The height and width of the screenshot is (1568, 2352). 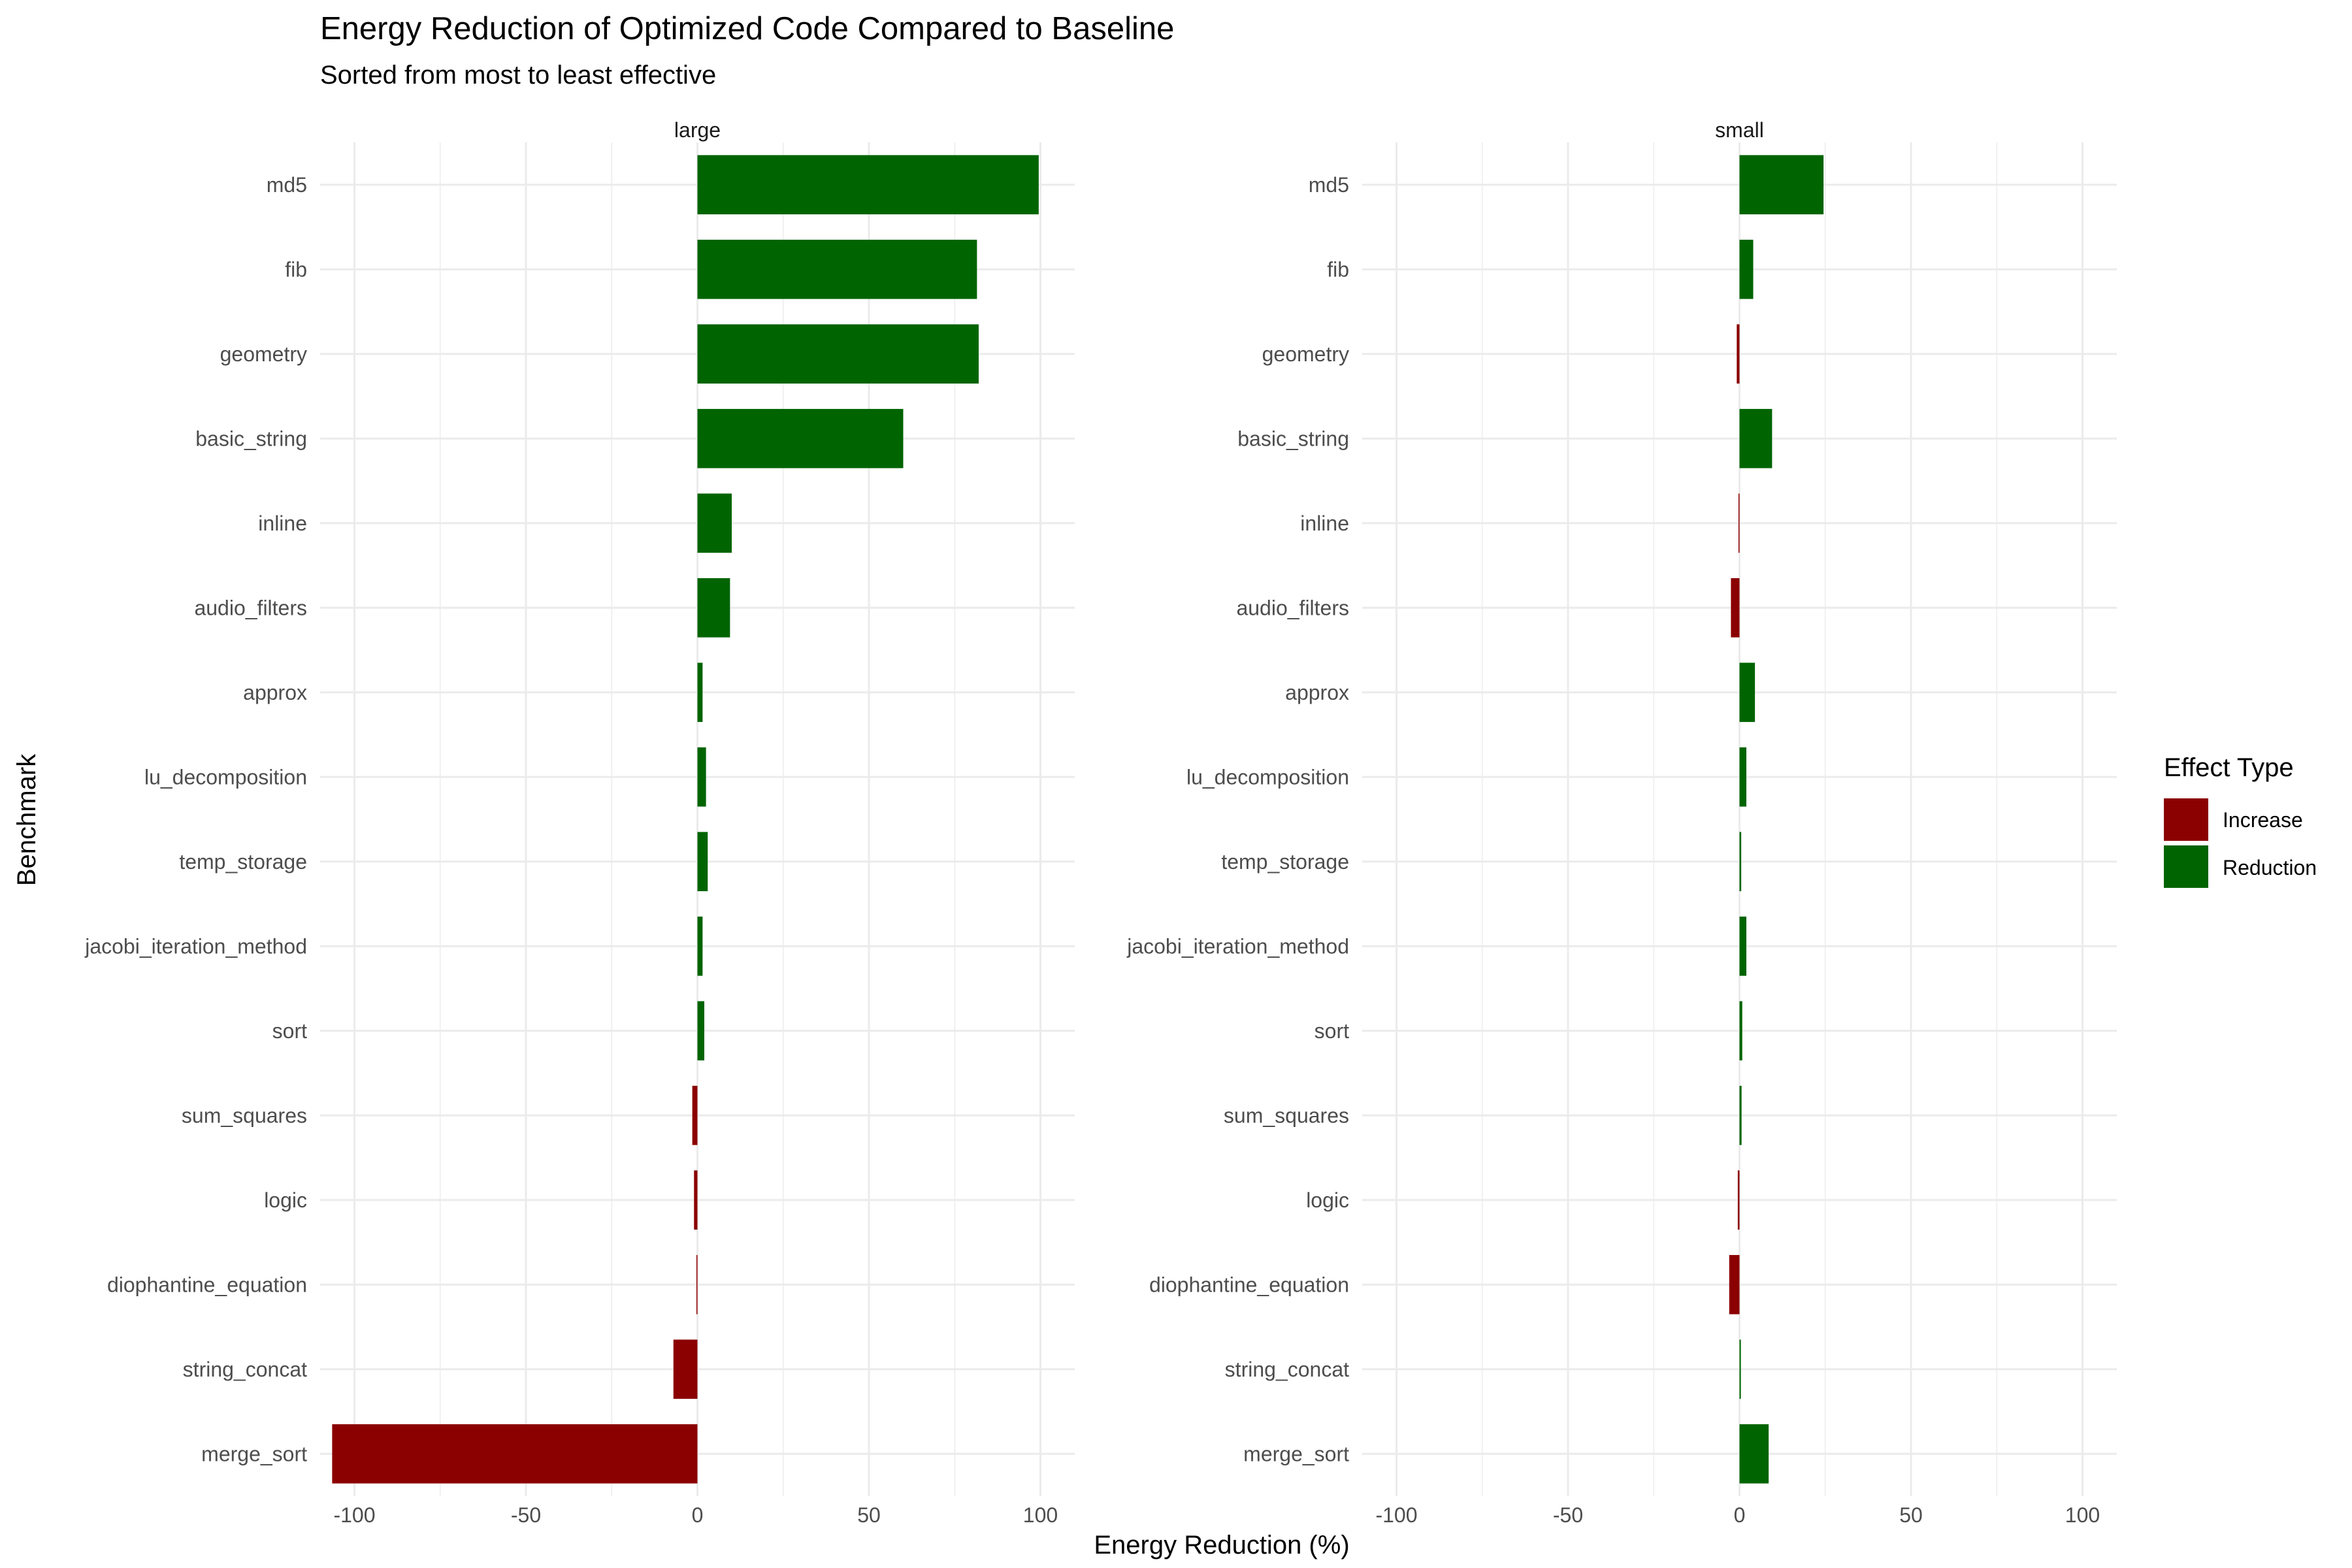 What do you see at coordinates (2186, 866) in the screenshot?
I see `legend-swatch-reduction` at bounding box center [2186, 866].